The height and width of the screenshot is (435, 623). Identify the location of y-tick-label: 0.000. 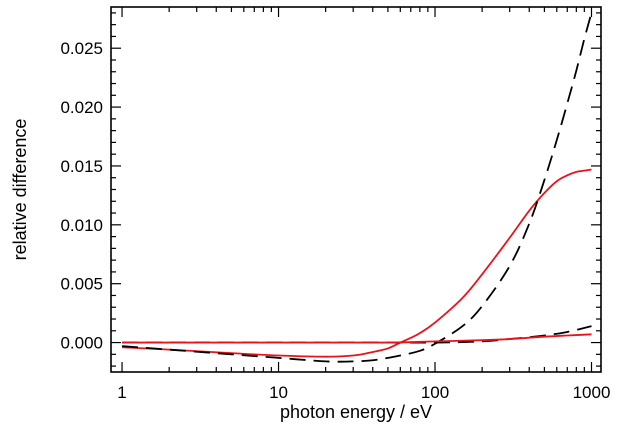
(81, 343).